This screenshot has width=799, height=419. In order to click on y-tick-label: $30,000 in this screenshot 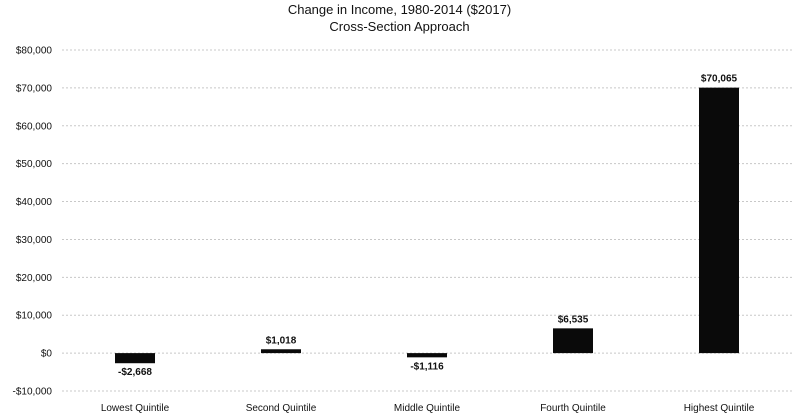, I will do `click(34, 240)`.